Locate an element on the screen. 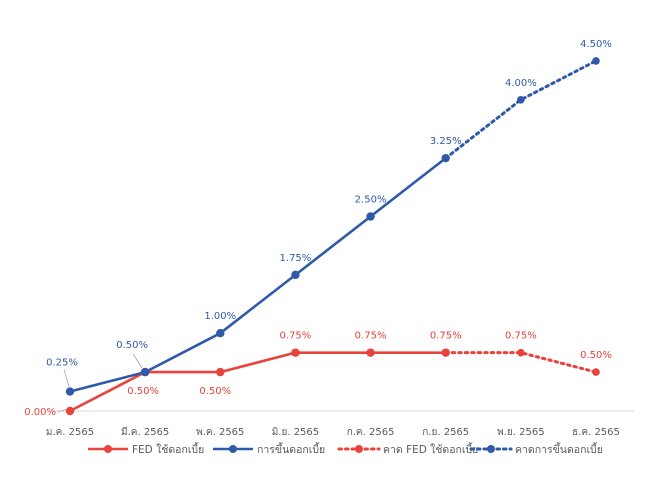 Image resolution: width=670 pixels, height=489 pixels. x-tick-label: พ.ค. 2565 is located at coordinates (220, 432).